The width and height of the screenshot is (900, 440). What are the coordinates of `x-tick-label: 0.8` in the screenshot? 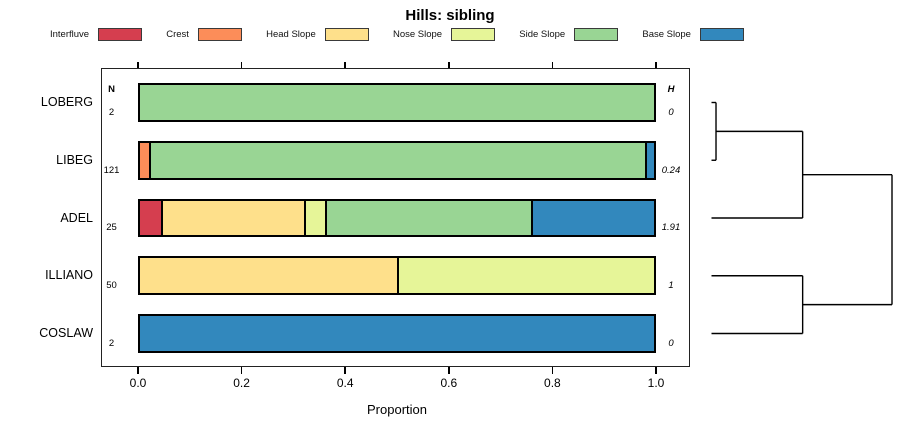 It's located at (552, 383).